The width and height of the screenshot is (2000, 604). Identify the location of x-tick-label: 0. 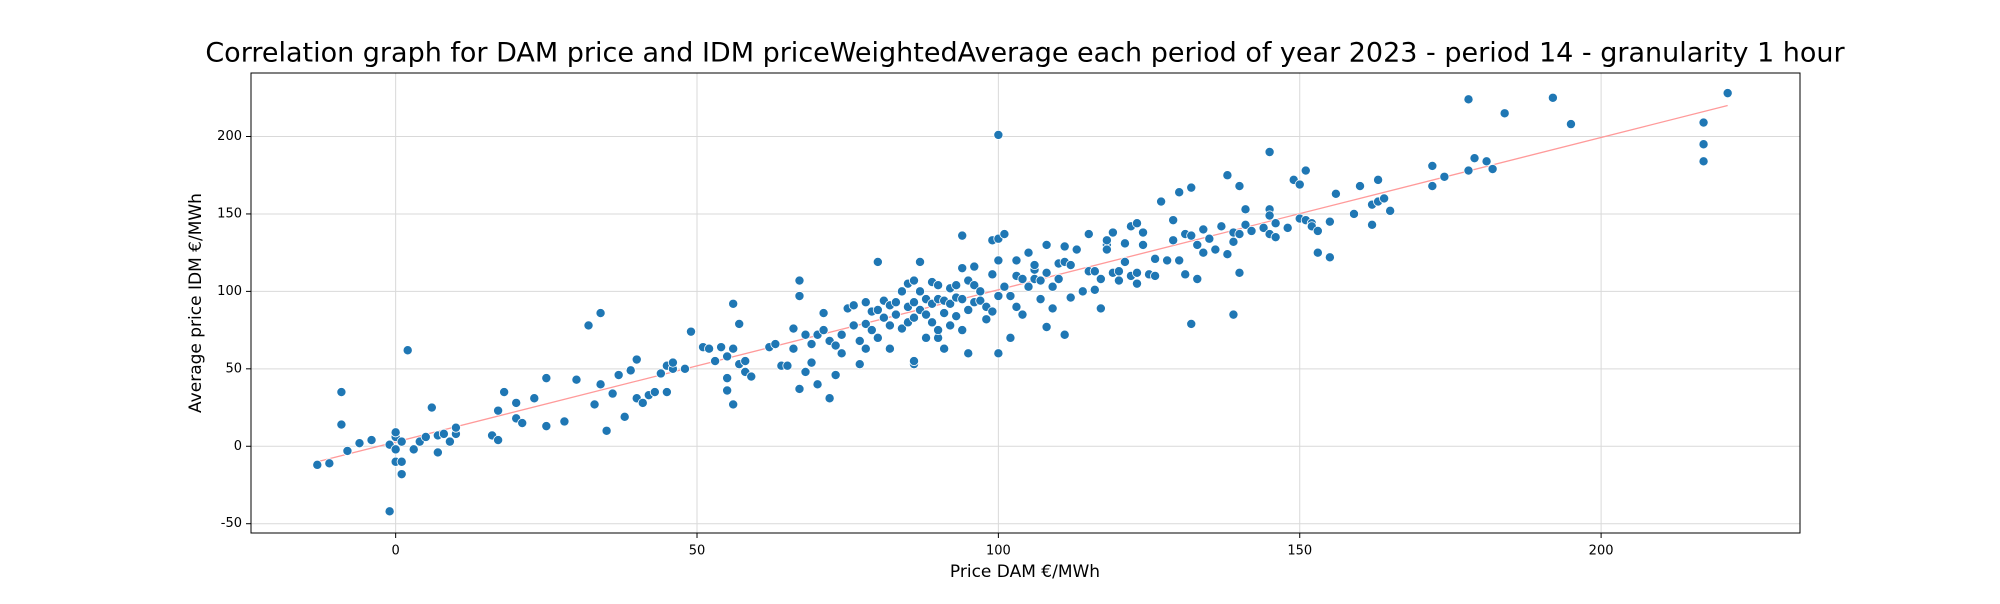
(396, 551).